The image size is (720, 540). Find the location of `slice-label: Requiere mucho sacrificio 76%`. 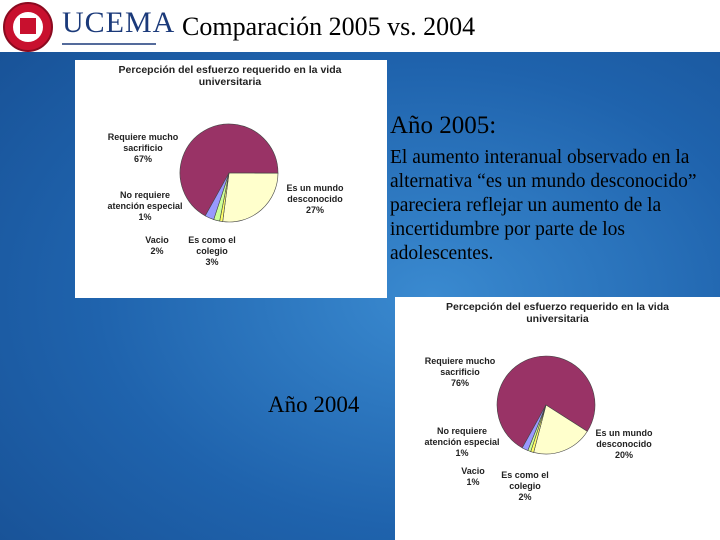

slice-label: Requiere mucho sacrificio 76% is located at coordinates (460, 372).